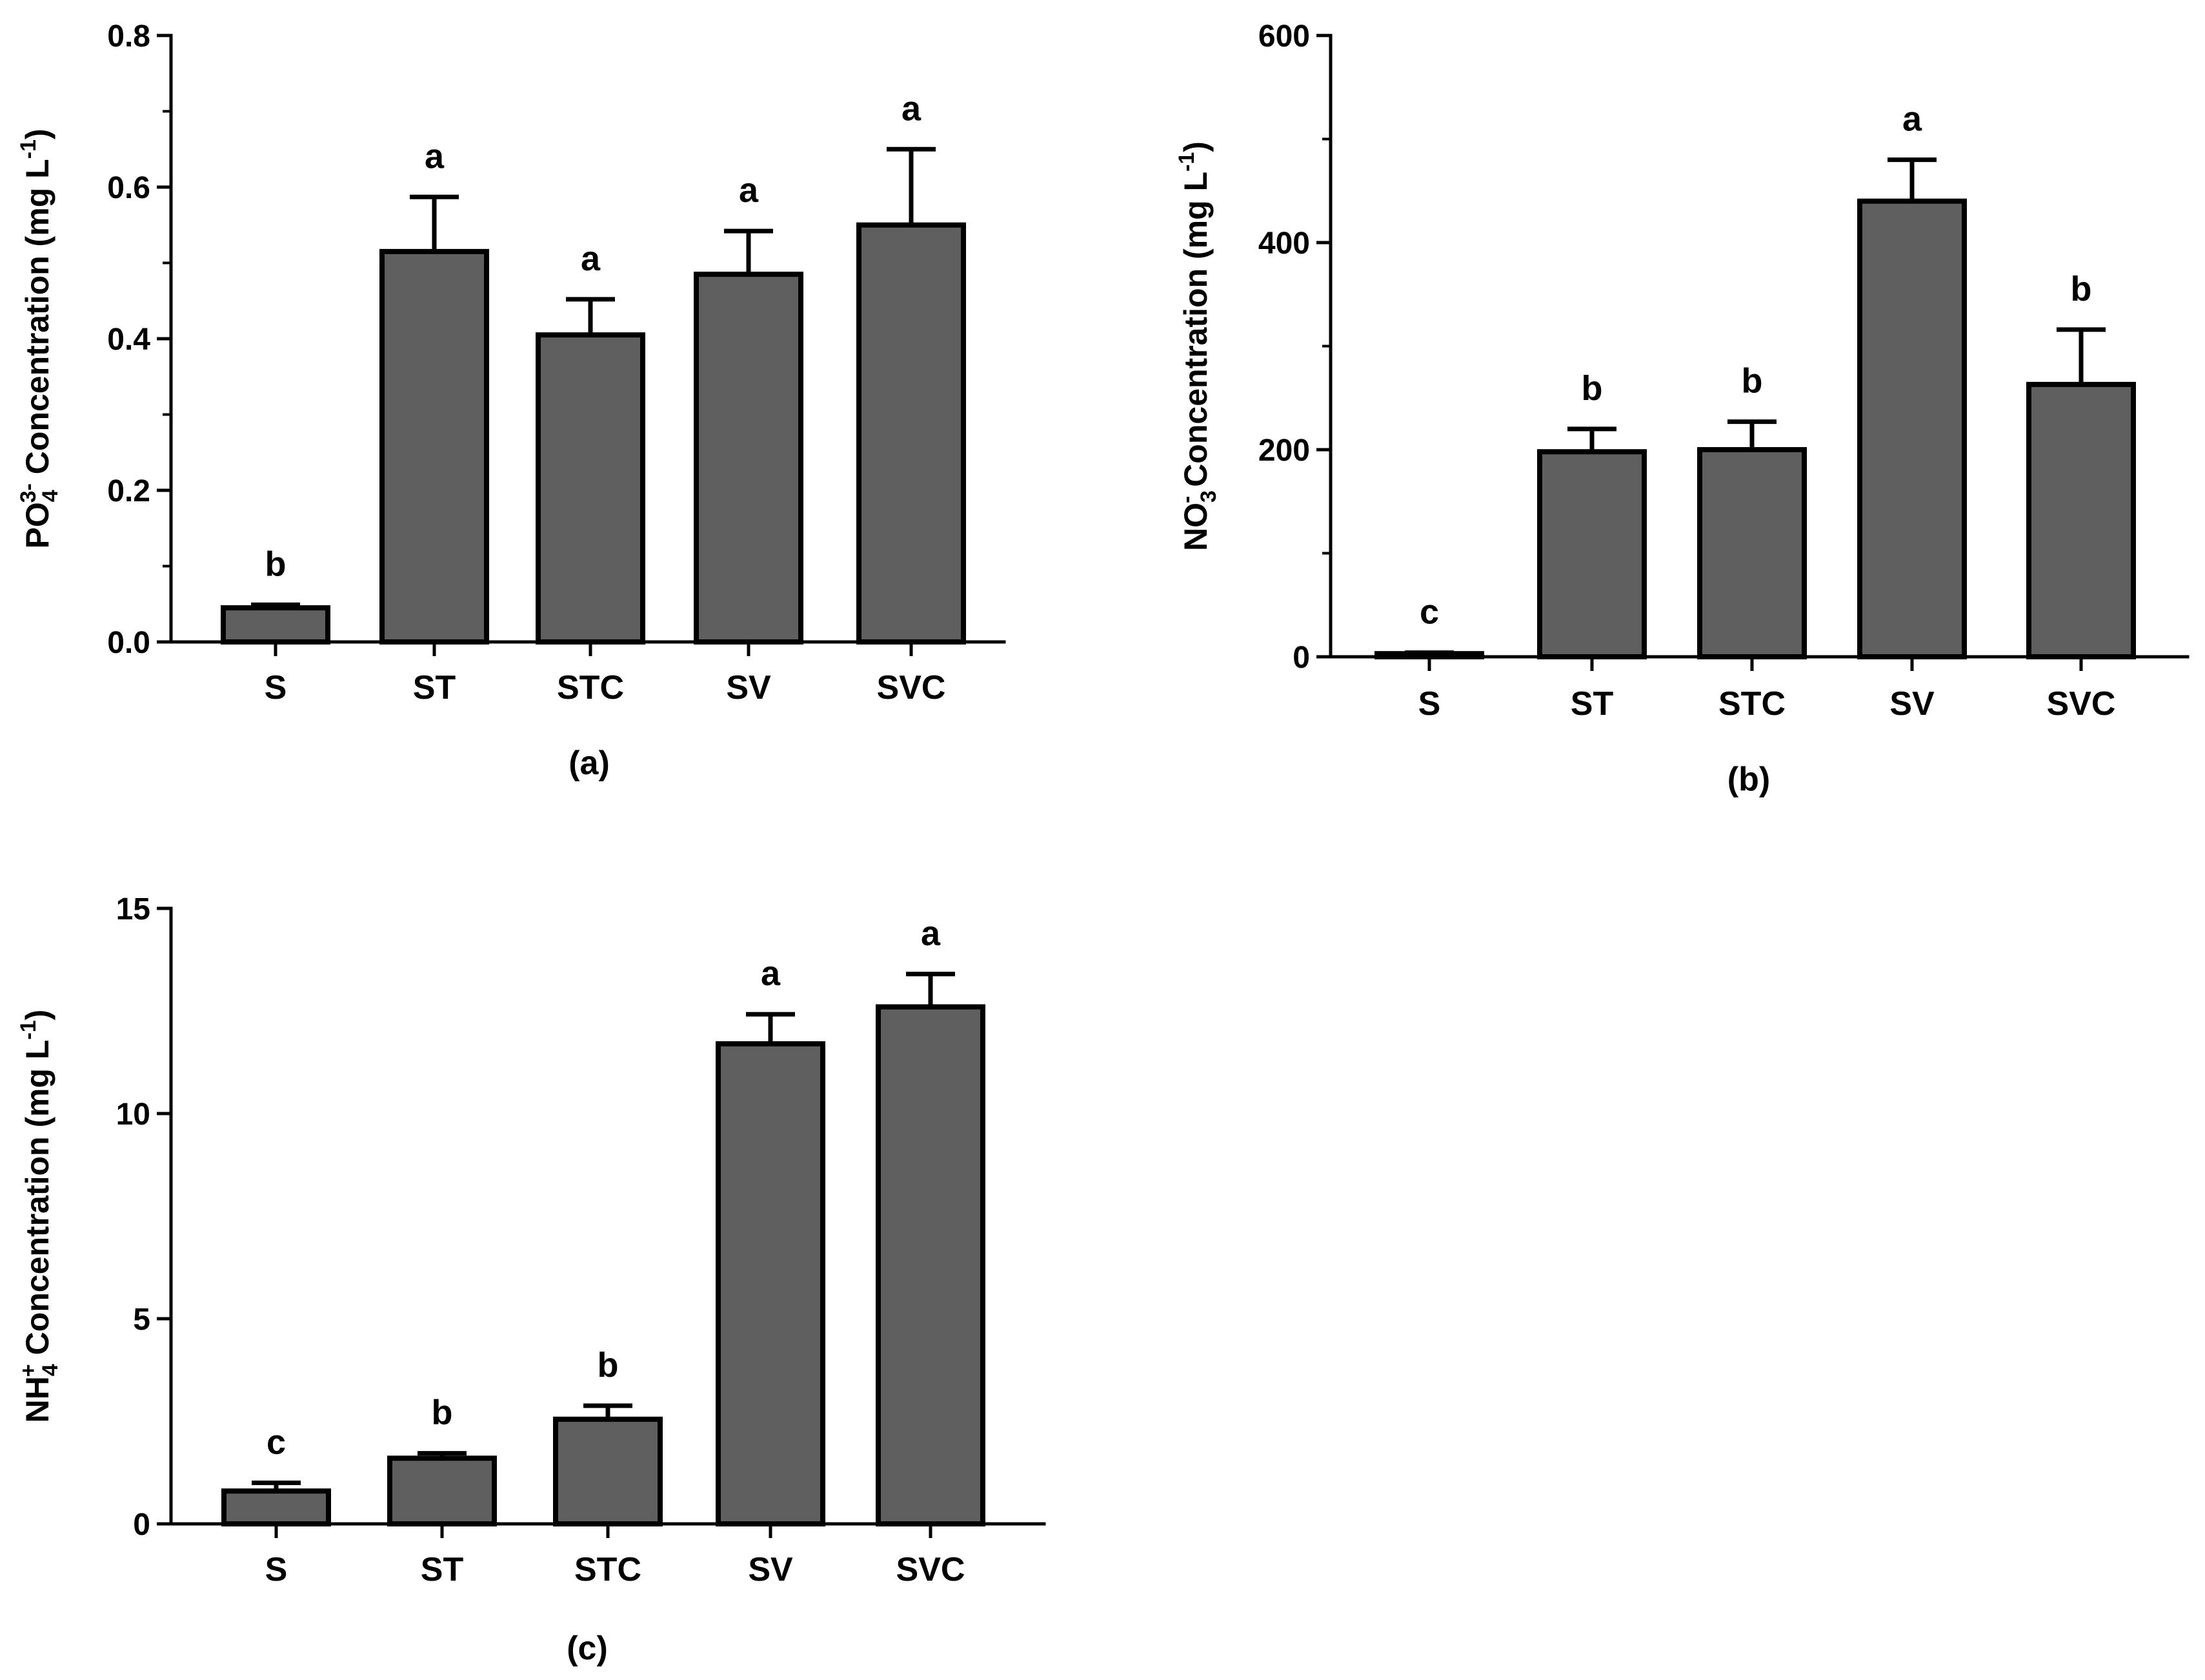 This screenshot has width=2205, height=1680. I want to click on y-tick-label: 0.2, so click(129, 491).